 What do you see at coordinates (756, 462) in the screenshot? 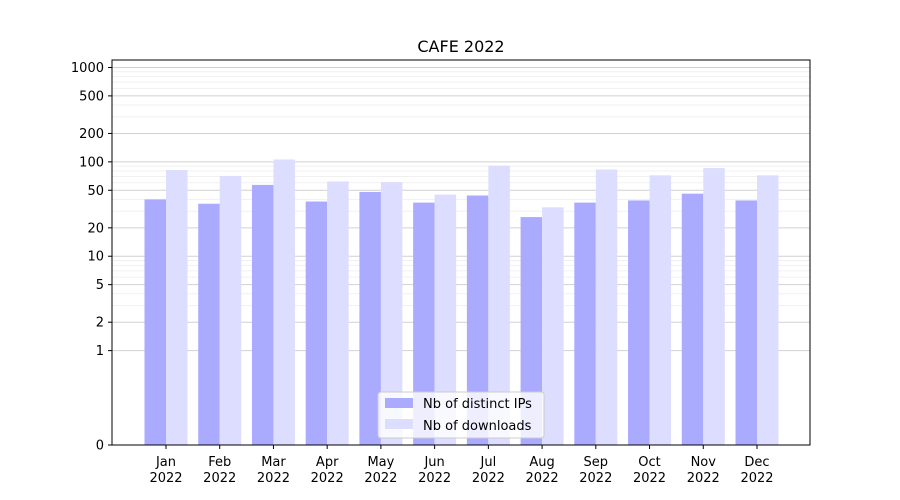
I see `x-tick-label-month: Dec` at bounding box center [756, 462].